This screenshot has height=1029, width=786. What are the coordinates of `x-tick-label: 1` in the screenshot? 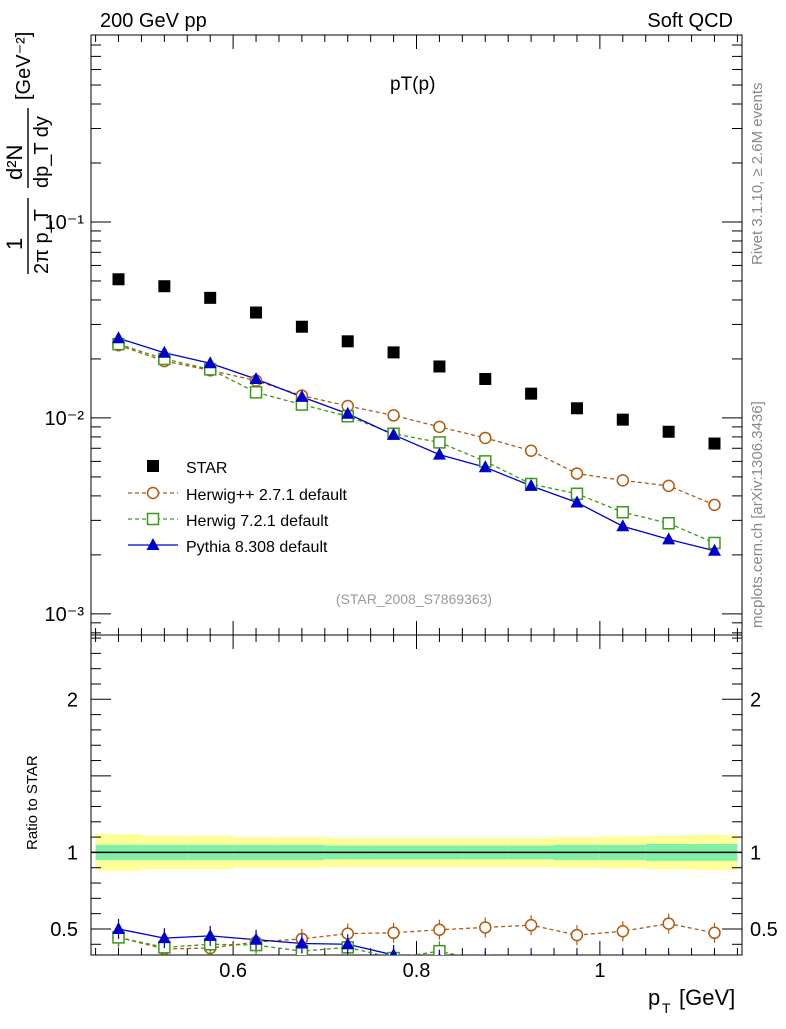 It's located at (599, 971).